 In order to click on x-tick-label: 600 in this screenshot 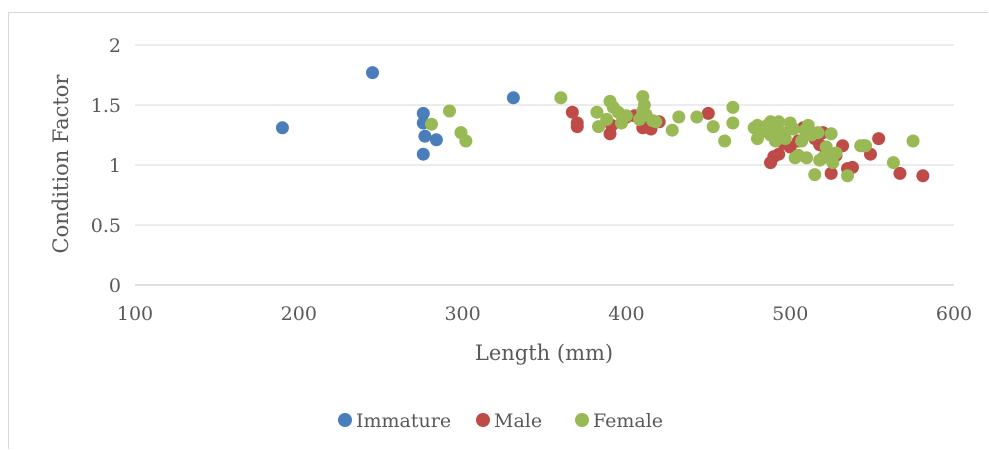, I will do `click(954, 314)`.